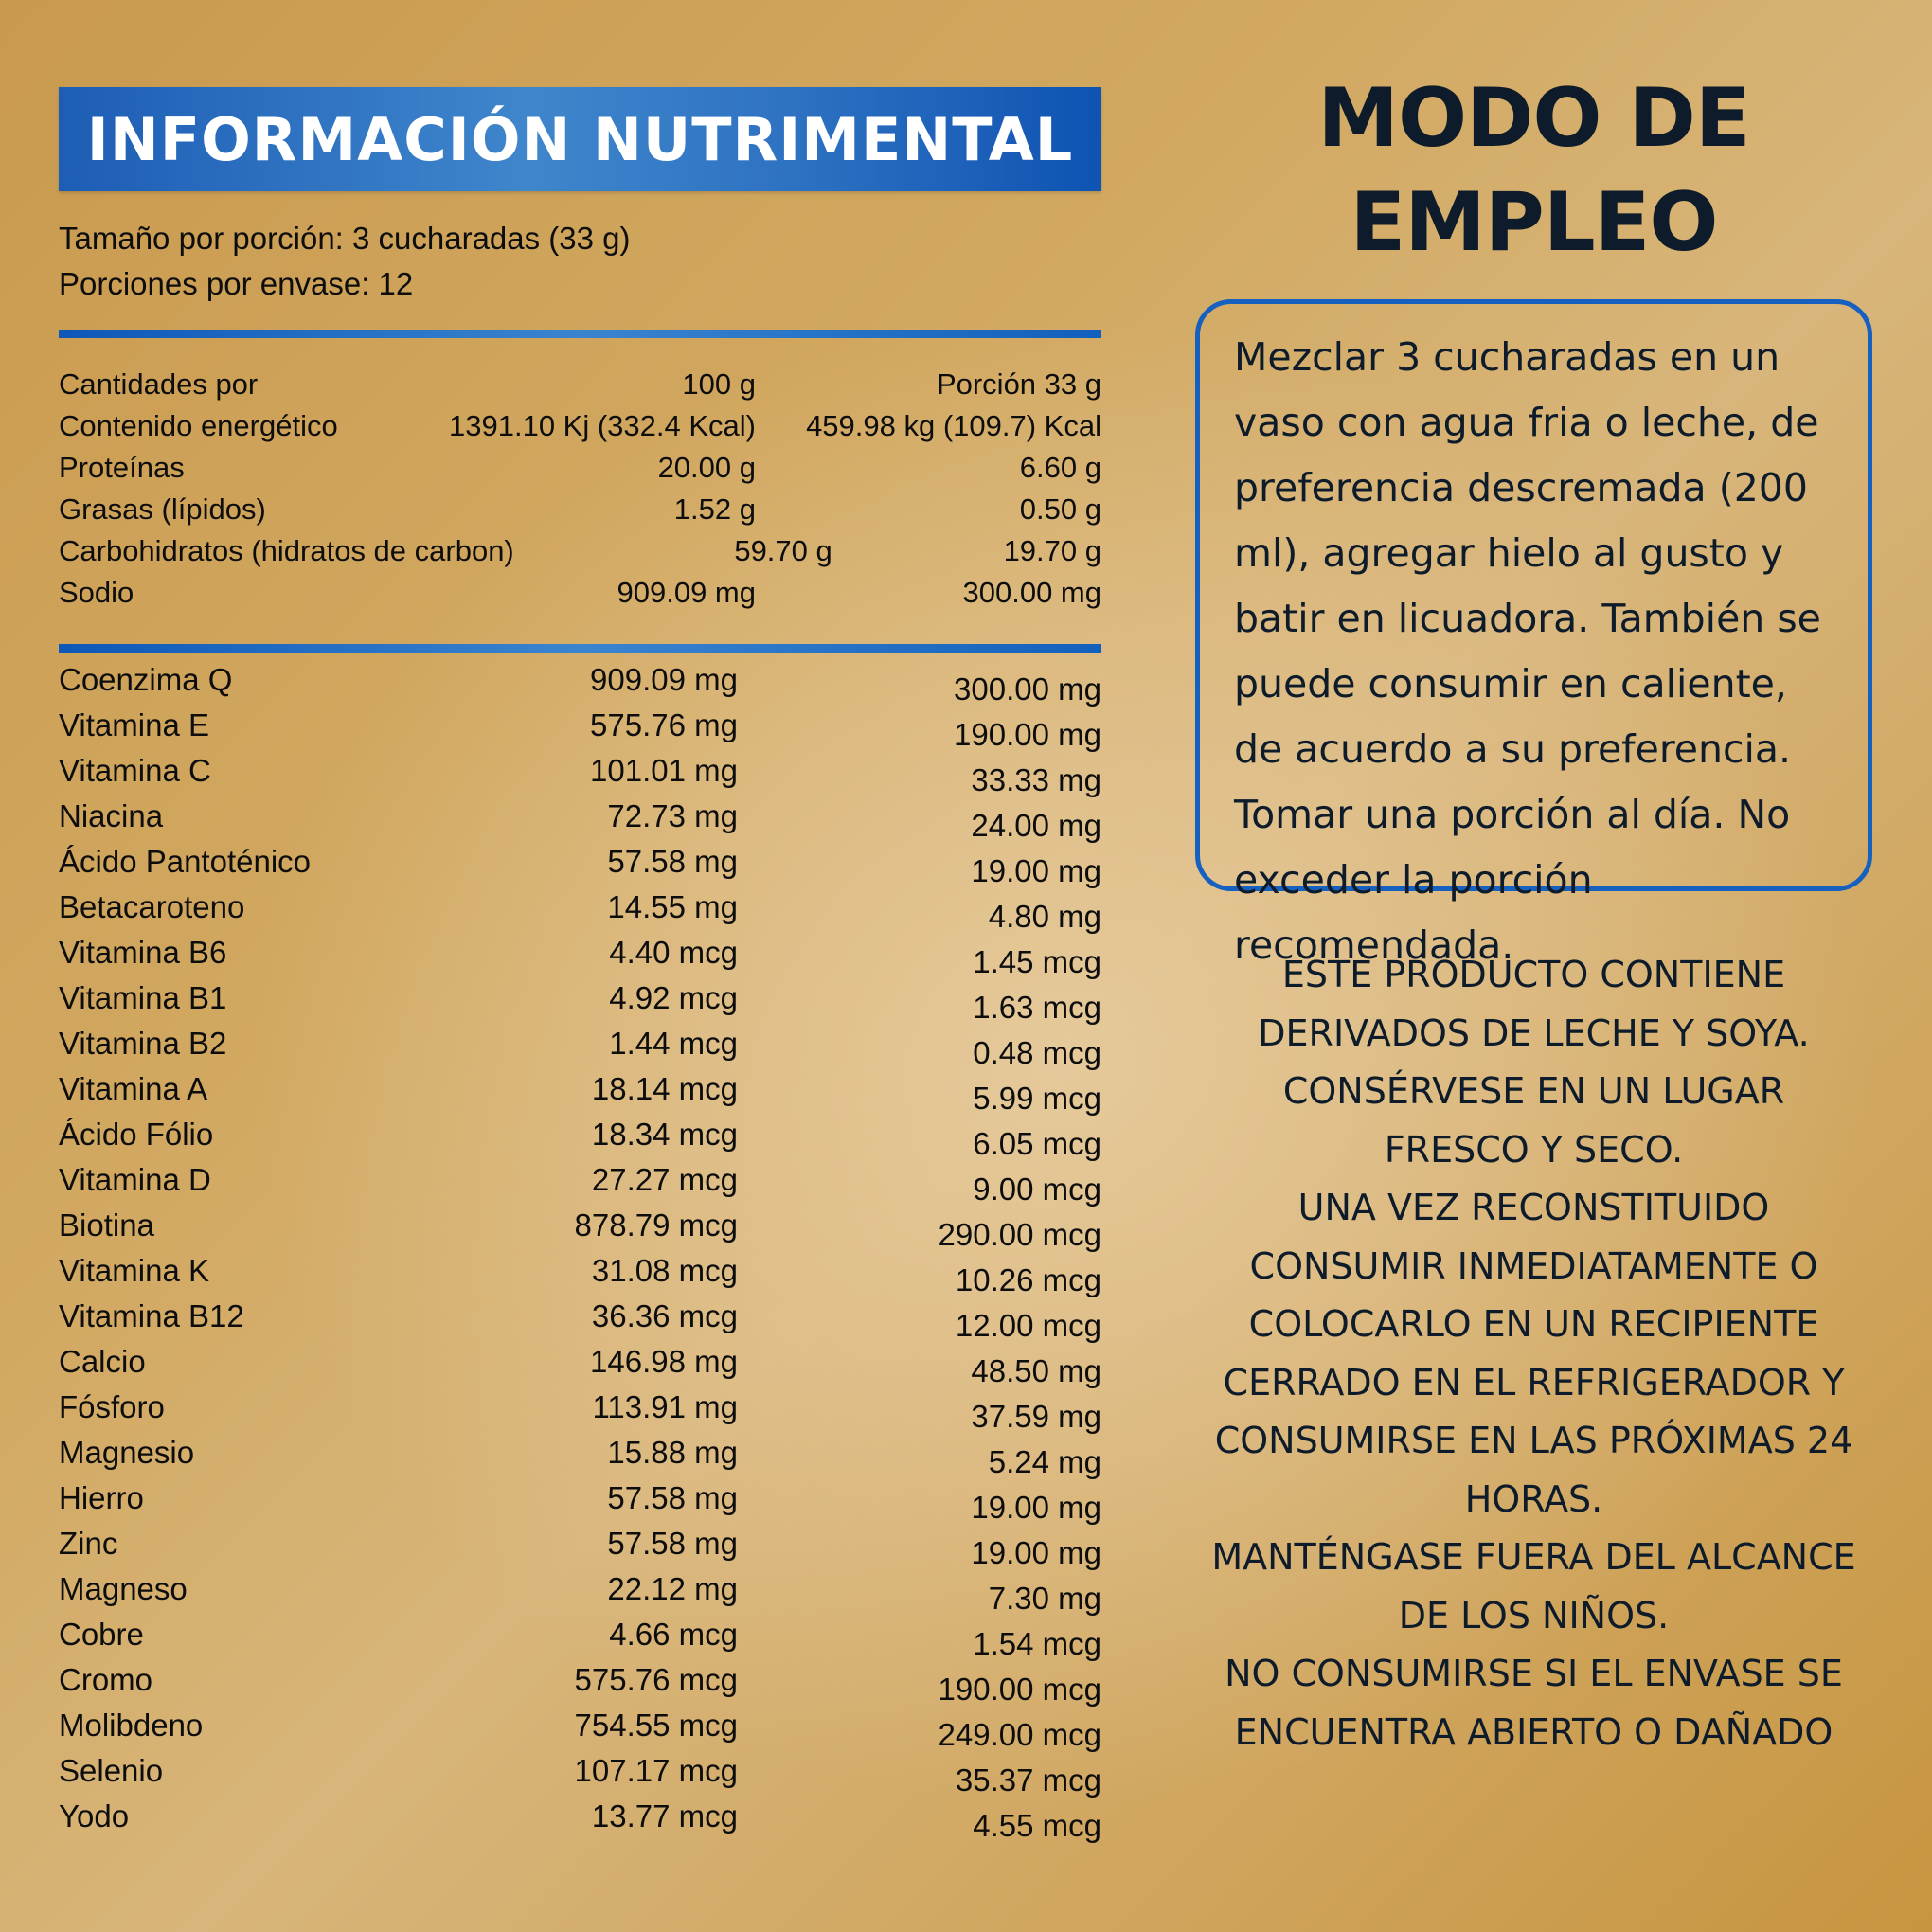 This screenshot has height=1932, width=1932. Describe the element at coordinates (580, 593) in the screenshot. I see `table-row: Sodio 909.09 mg 300.00 mg` at that location.